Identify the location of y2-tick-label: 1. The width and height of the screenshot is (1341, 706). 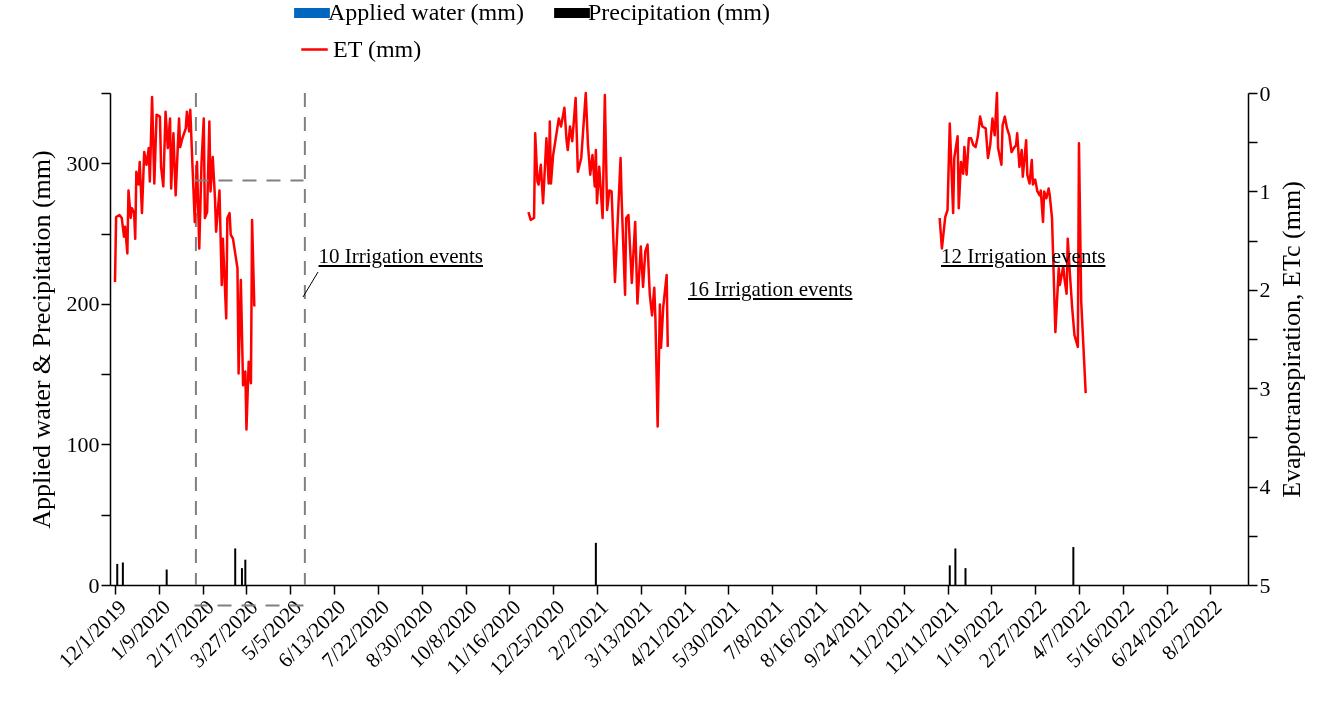
(1265, 191).